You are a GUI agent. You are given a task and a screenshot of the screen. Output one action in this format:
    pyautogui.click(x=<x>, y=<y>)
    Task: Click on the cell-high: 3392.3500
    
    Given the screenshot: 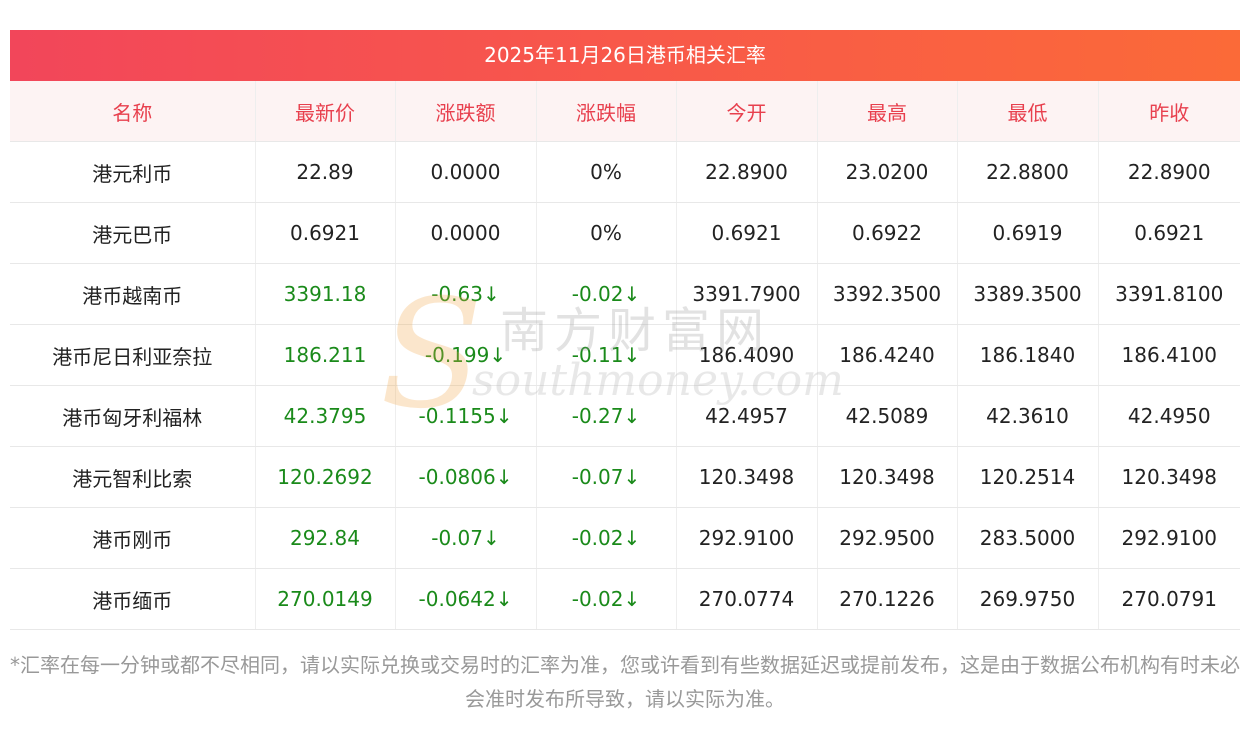 What is the action you would take?
    pyautogui.click(x=886, y=294)
    